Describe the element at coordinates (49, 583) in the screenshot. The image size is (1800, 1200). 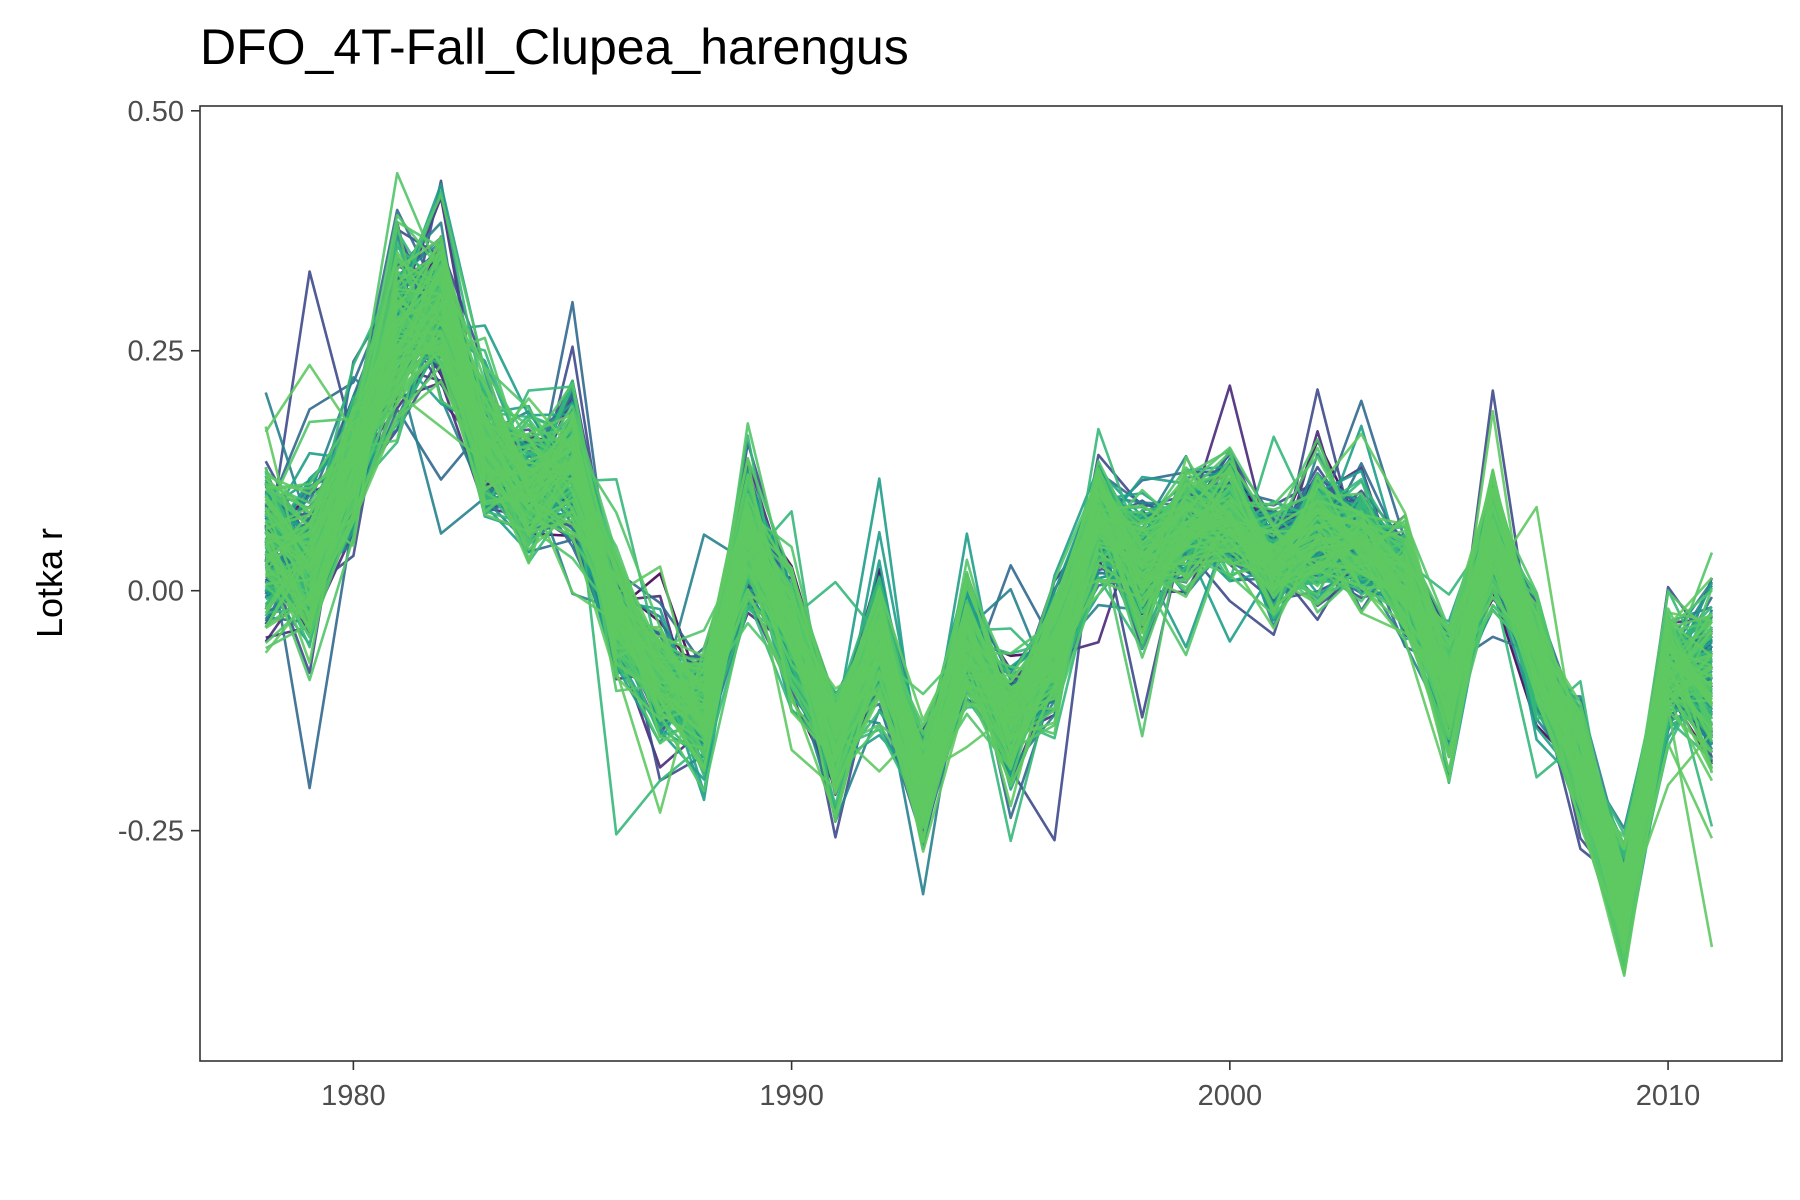
I see `y-axis-title: Lotka r` at that location.